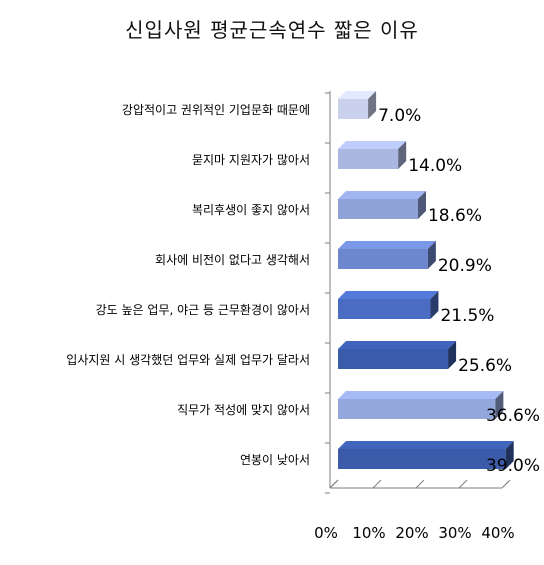  Describe the element at coordinates (326, 533) in the screenshot. I see `x-tick-label: 0%` at that location.